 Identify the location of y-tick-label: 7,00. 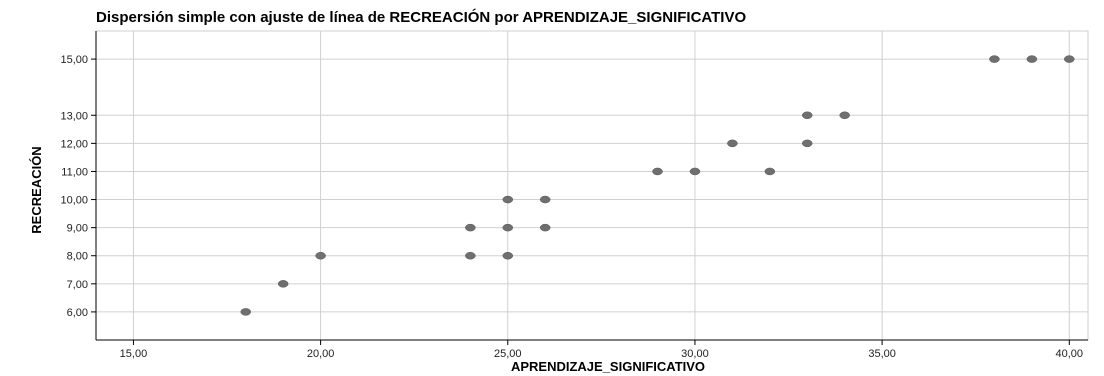
(77, 285).